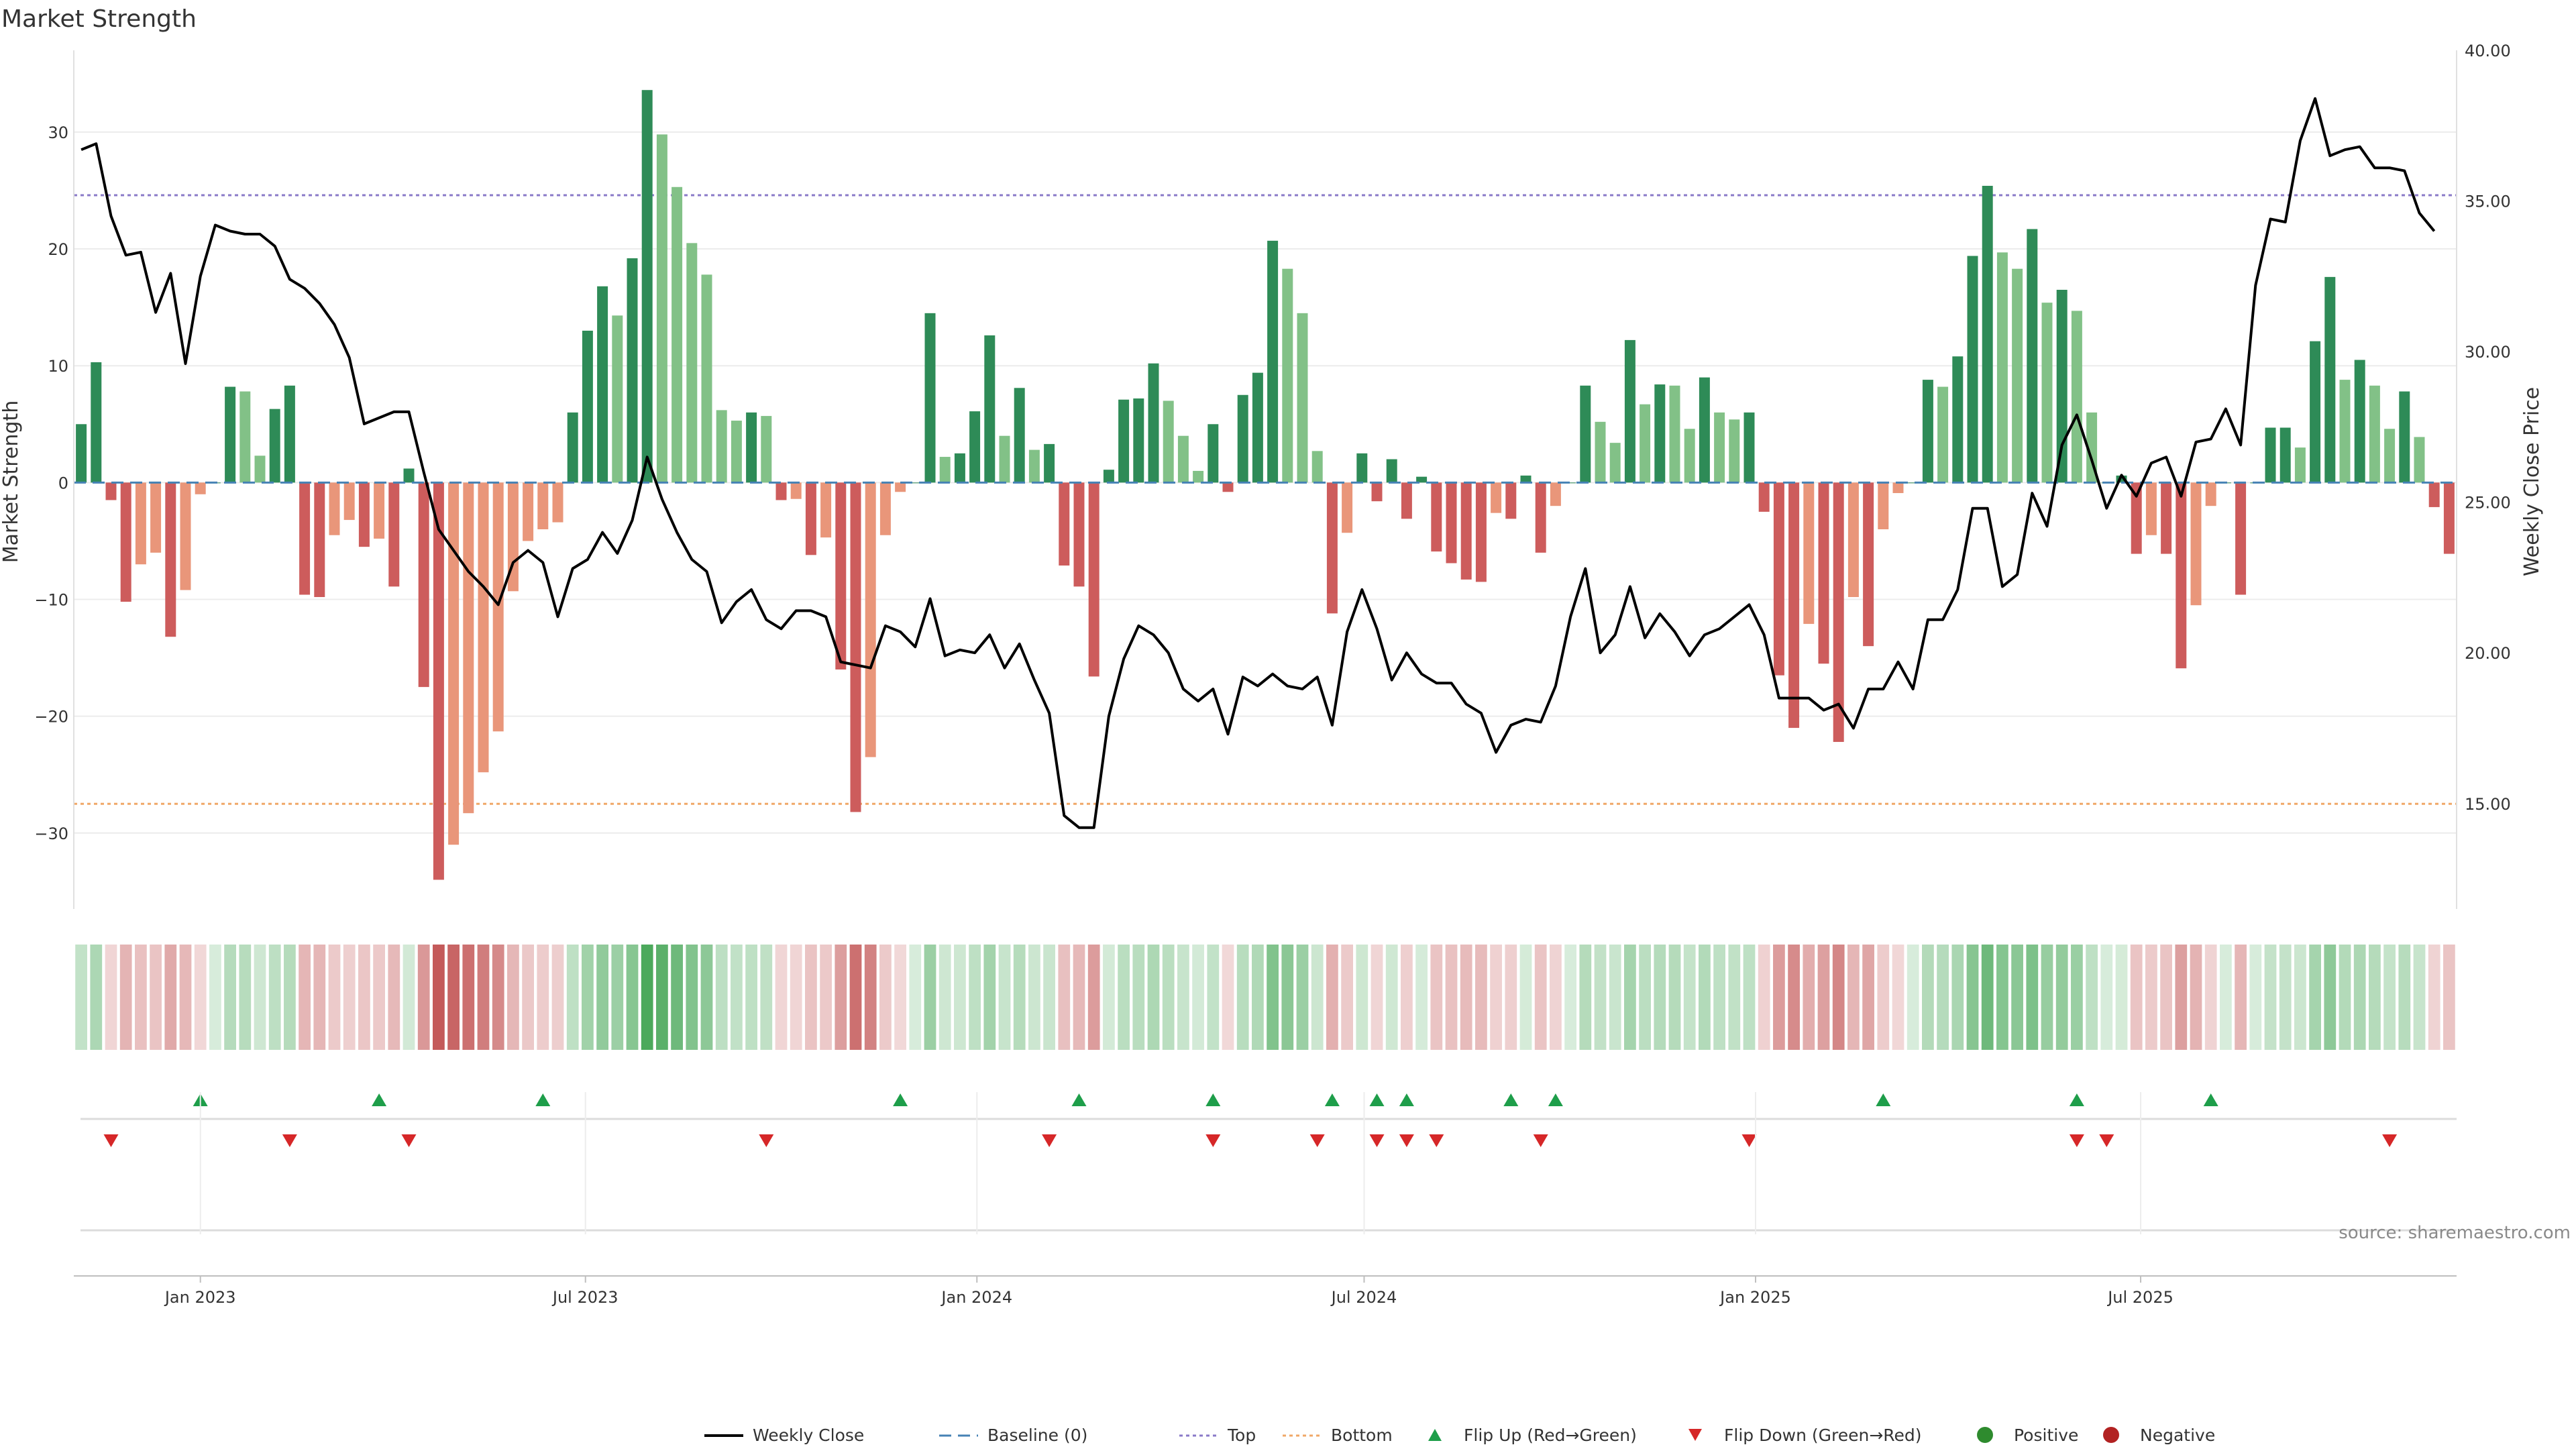 The image size is (2576, 1449). I want to click on date-tick-label-0: Jan 2023, so click(200, 1297).